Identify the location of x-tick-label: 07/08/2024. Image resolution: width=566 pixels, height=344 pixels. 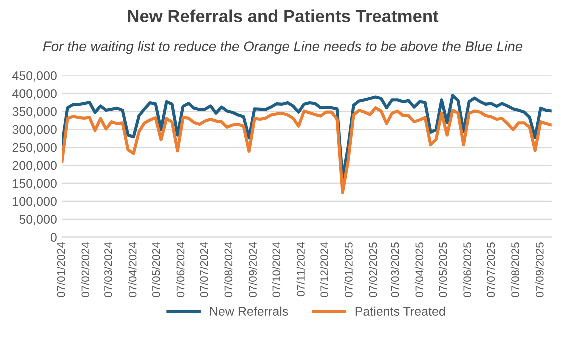
(228, 270).